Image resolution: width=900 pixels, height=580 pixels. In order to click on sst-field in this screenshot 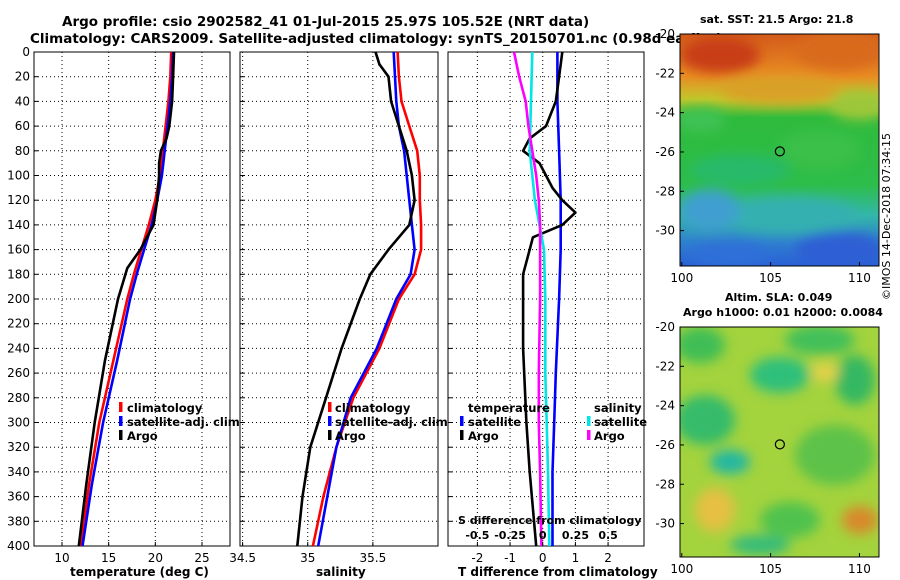, I will do `click(779, 150)`.